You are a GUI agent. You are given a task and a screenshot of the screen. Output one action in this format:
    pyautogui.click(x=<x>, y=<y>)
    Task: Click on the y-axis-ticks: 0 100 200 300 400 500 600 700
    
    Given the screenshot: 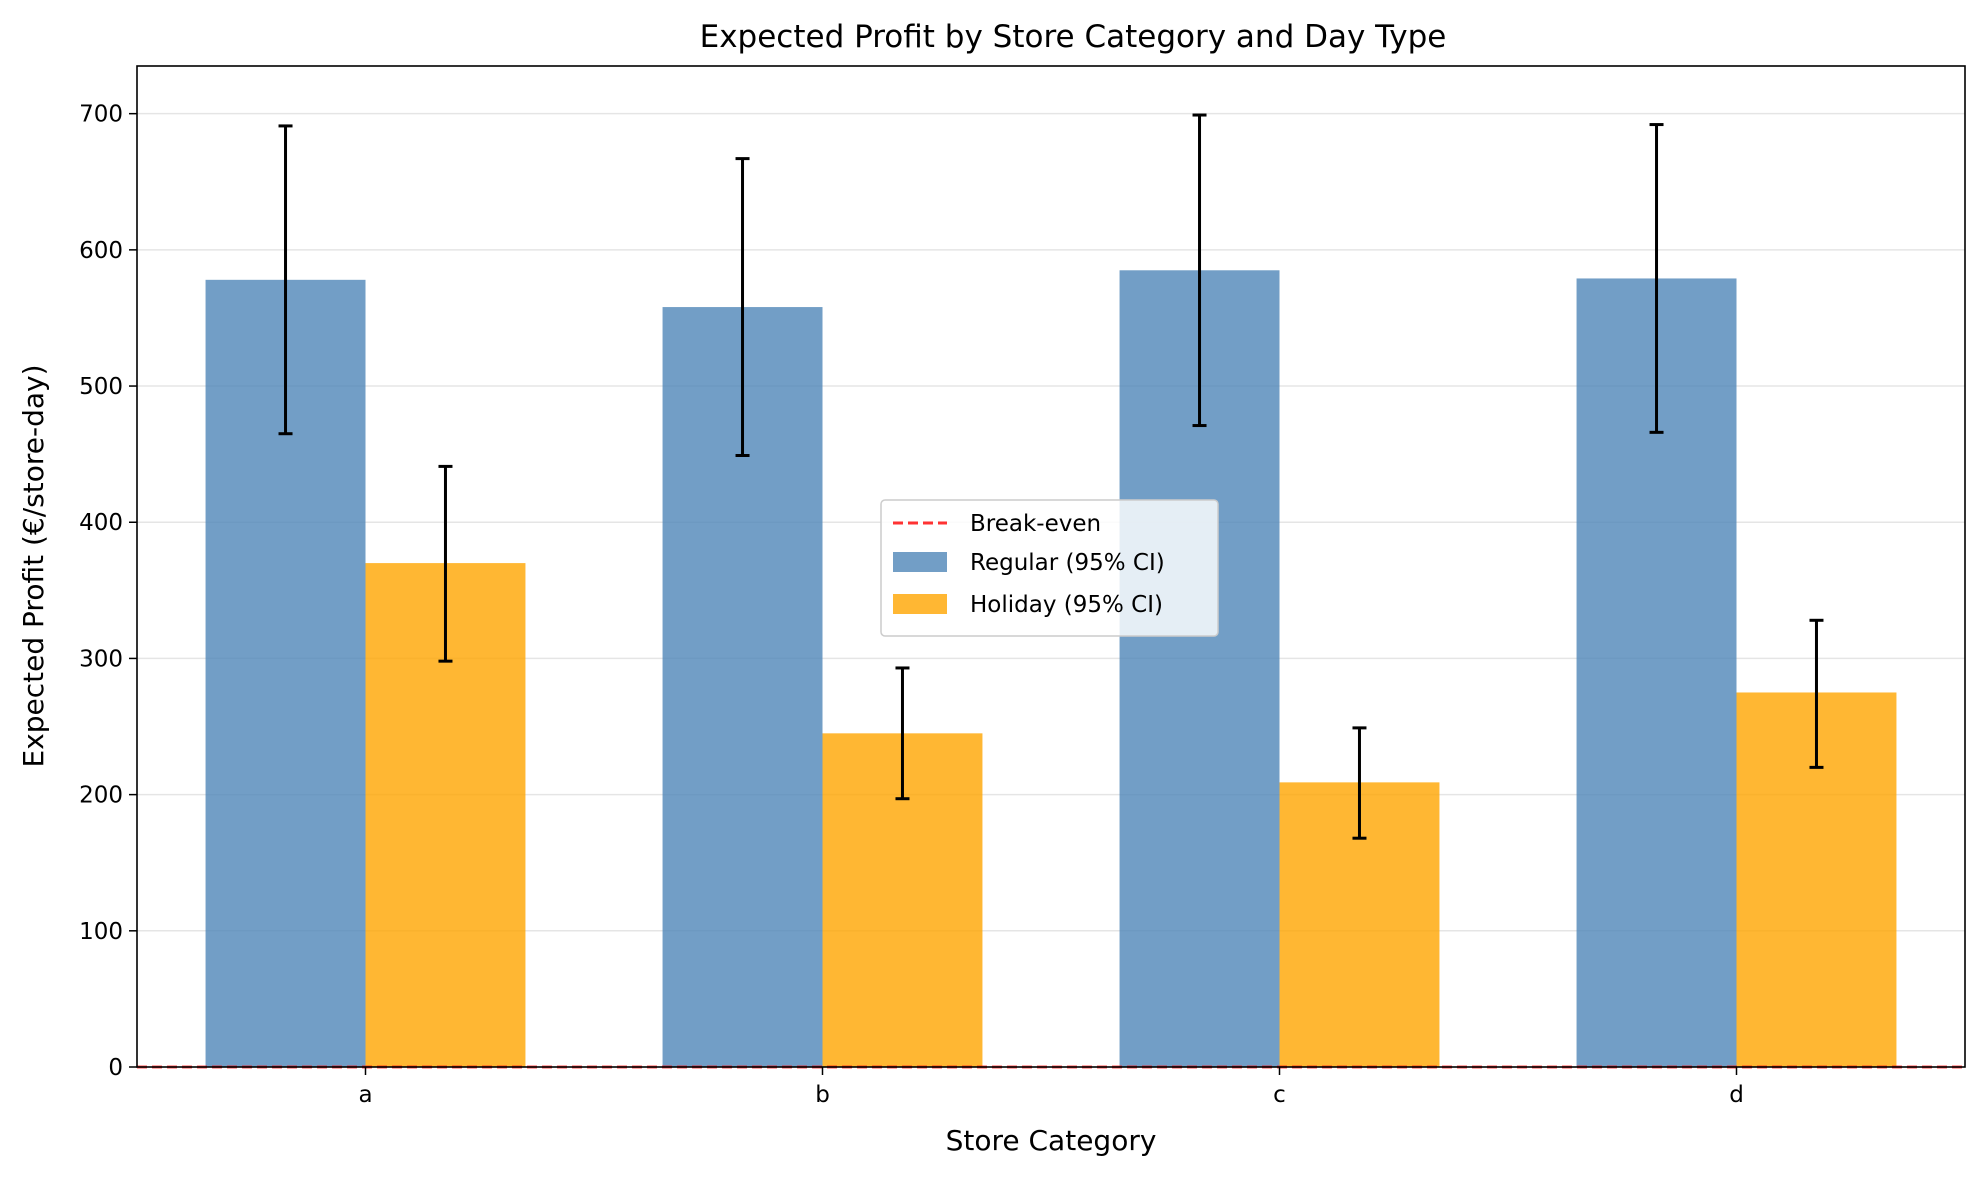 What is the action you would take?
    pyautogui.click(x=108, y=591)
    